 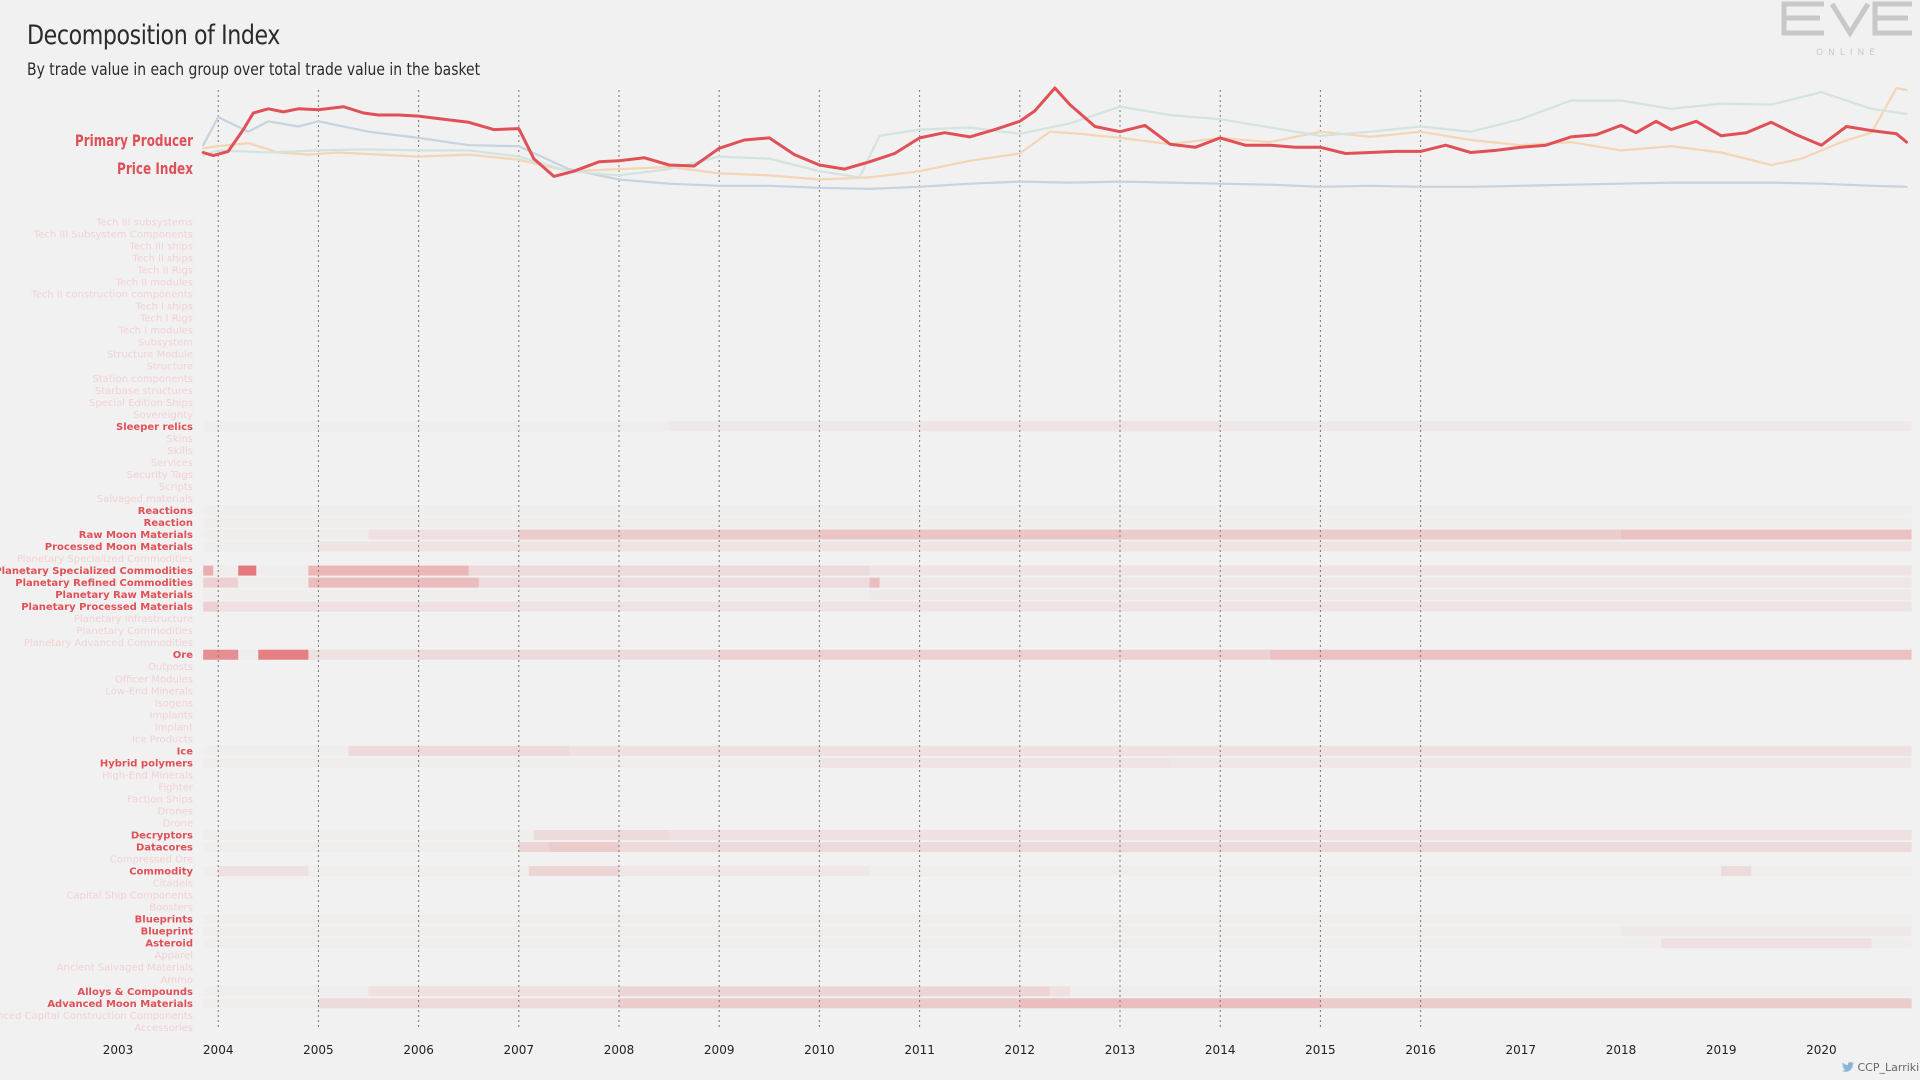 What do you see at coordinates (185, 751) in the screenshot?
I see `heatmap-row-label: Ice` at bounding box center [185, 751].